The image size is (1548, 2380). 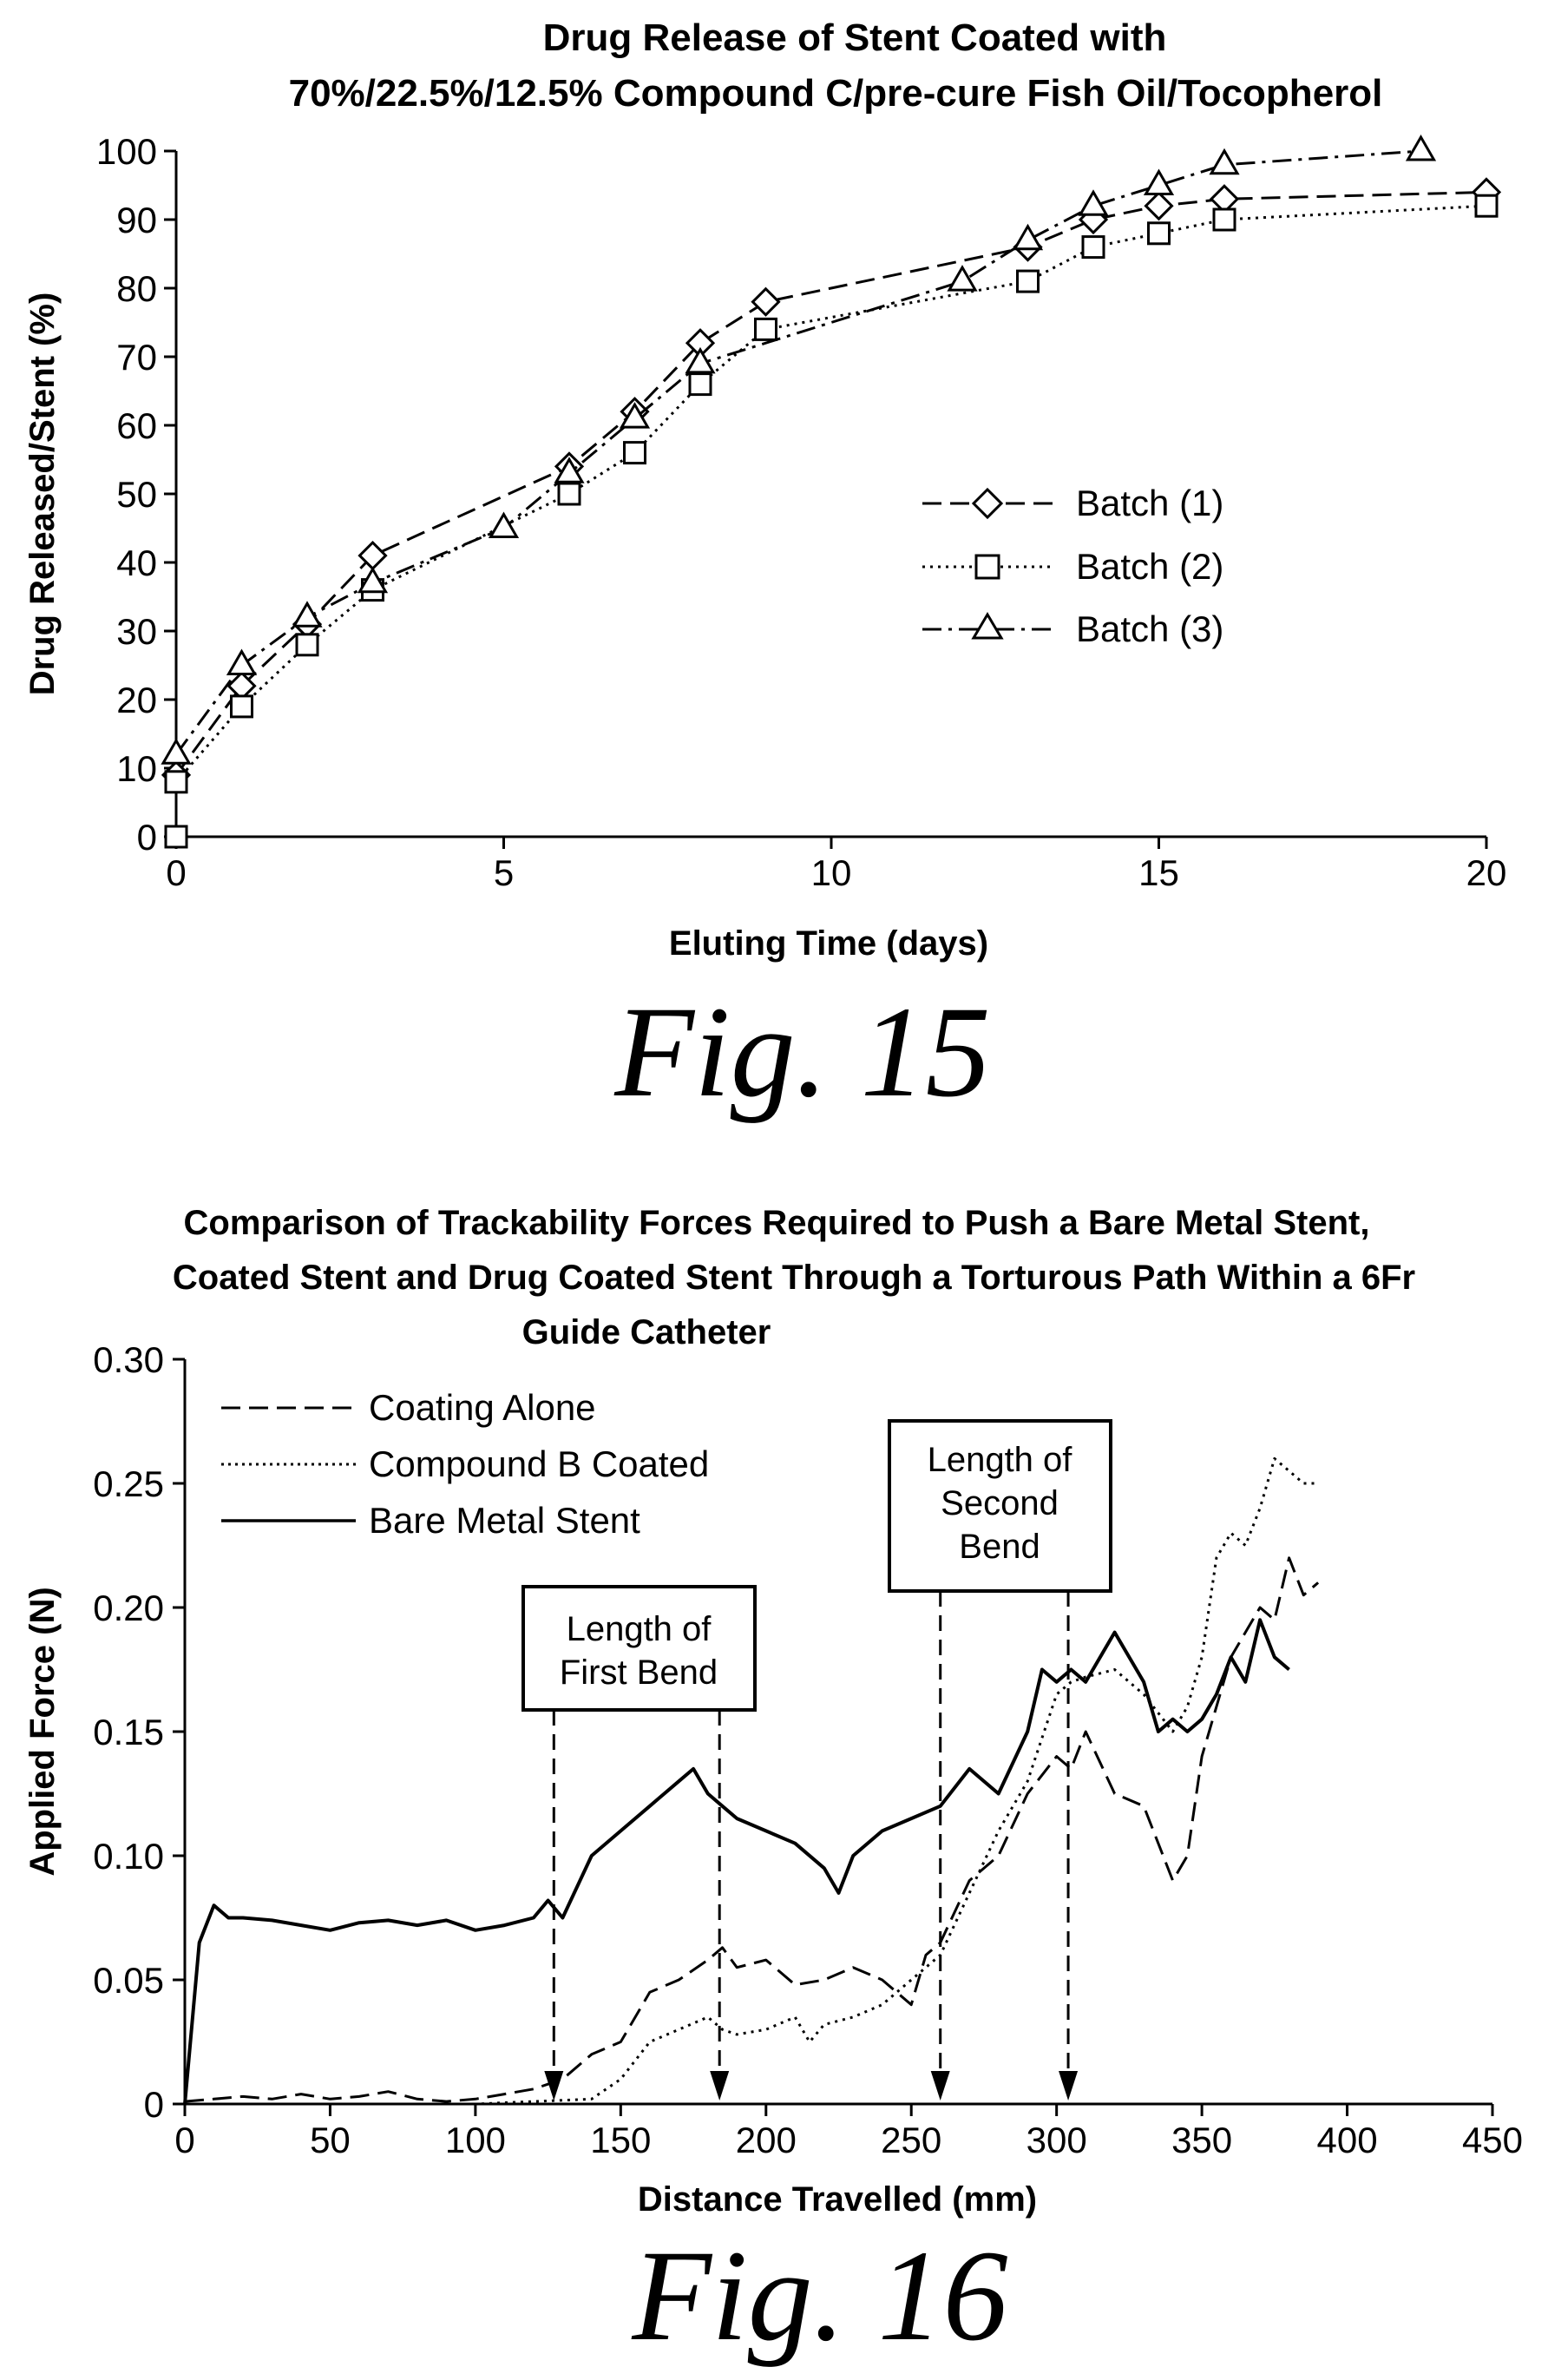 I want to click on chart2-y-tick-label: 0, so click(x=154, y=2104).